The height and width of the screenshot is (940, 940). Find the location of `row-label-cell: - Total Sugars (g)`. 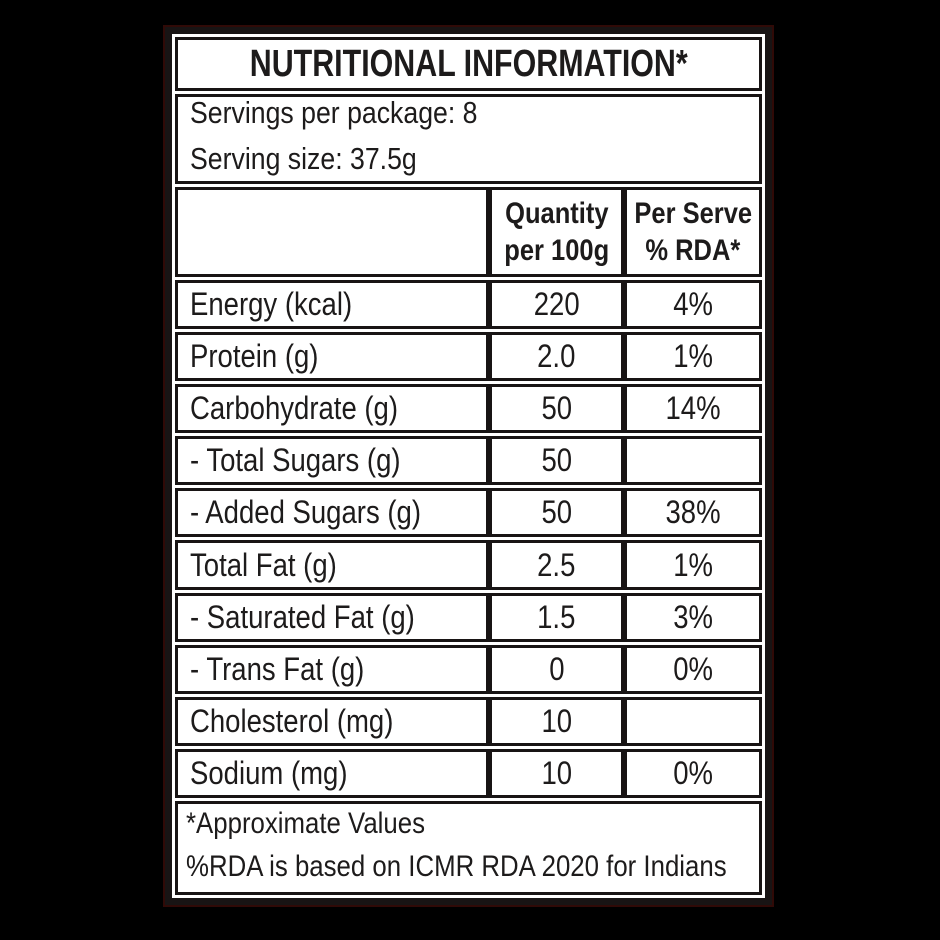

row-label-cell: - Total Sugars (g) is located at coordinates (332, 461).